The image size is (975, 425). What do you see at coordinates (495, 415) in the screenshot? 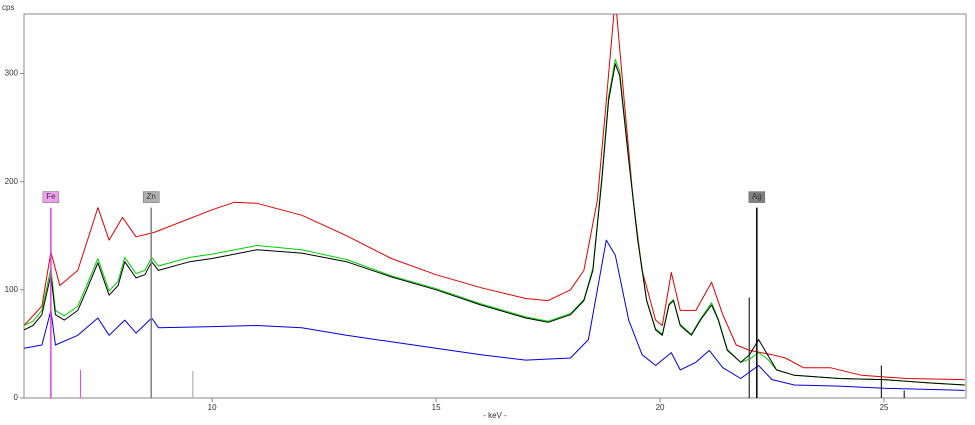
I see `x-axis-label: - keV -` at bounding box center [495, 415].